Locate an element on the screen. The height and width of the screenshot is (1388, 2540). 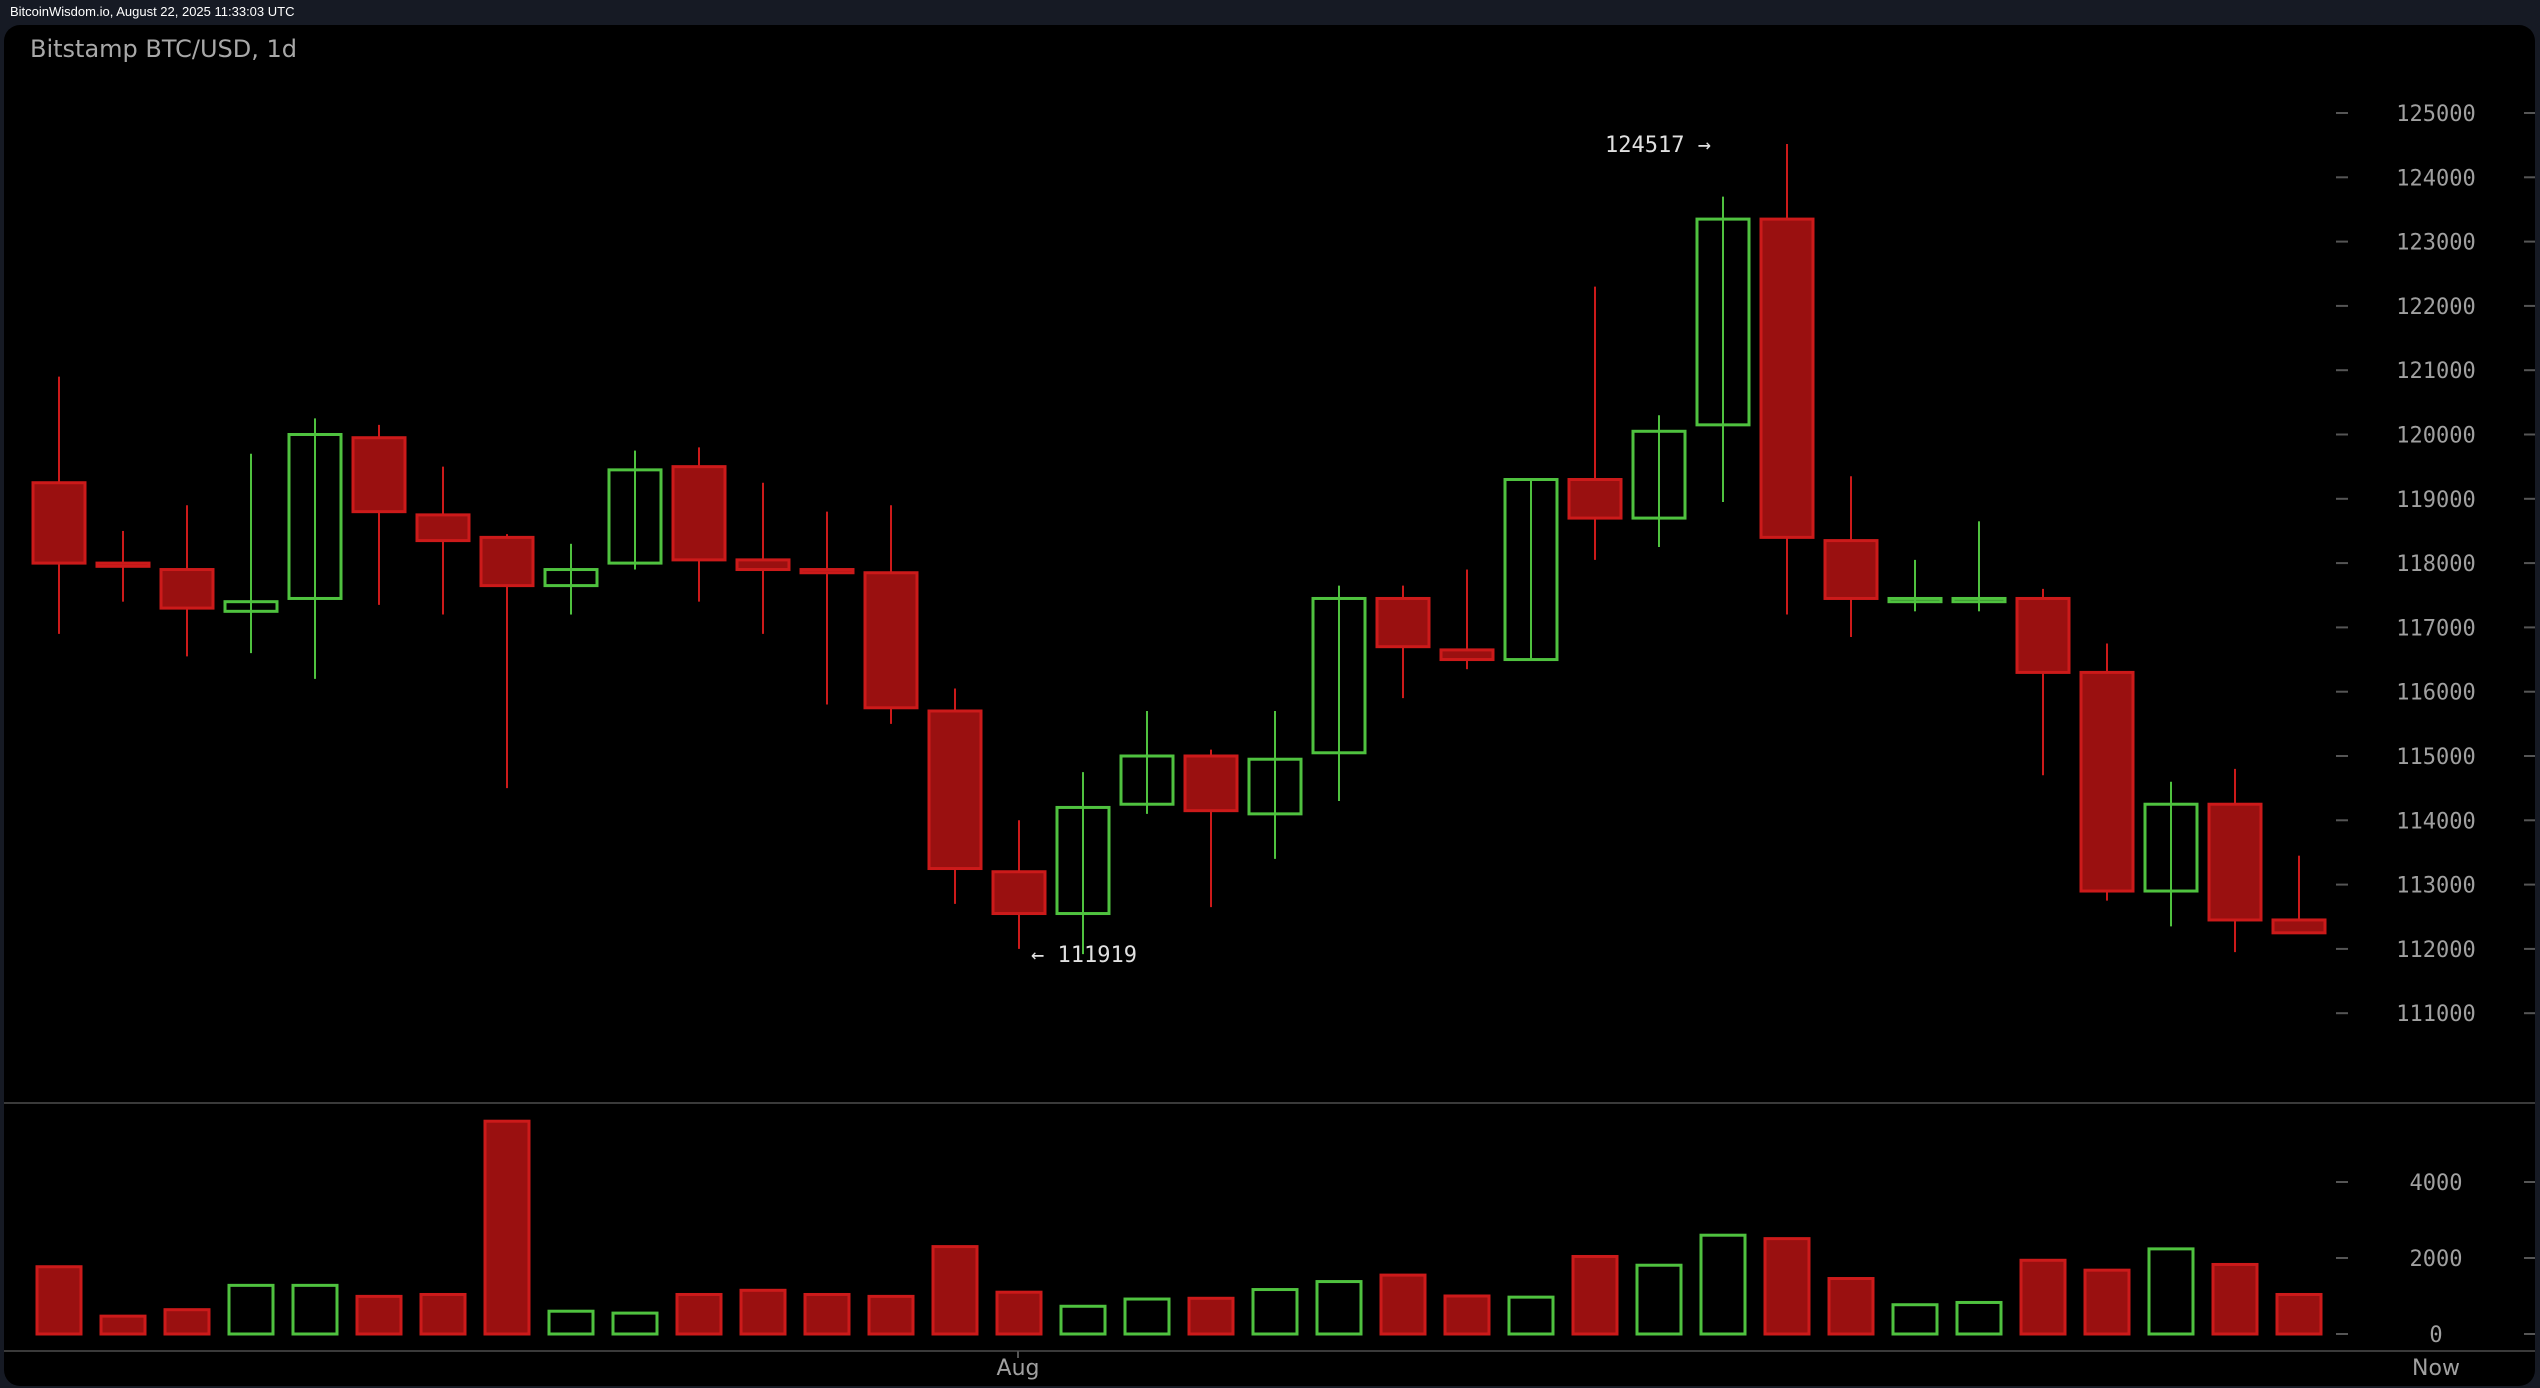
high-annotation: 124517 → is located at coordinates (1658, 145).